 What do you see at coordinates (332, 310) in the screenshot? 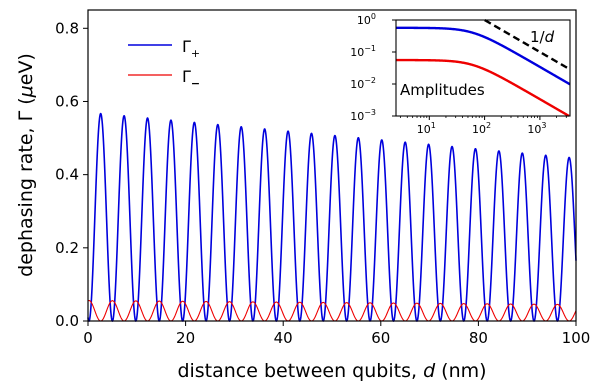
I see `series-line-gamma-minus` at bounding box center [332, 310].